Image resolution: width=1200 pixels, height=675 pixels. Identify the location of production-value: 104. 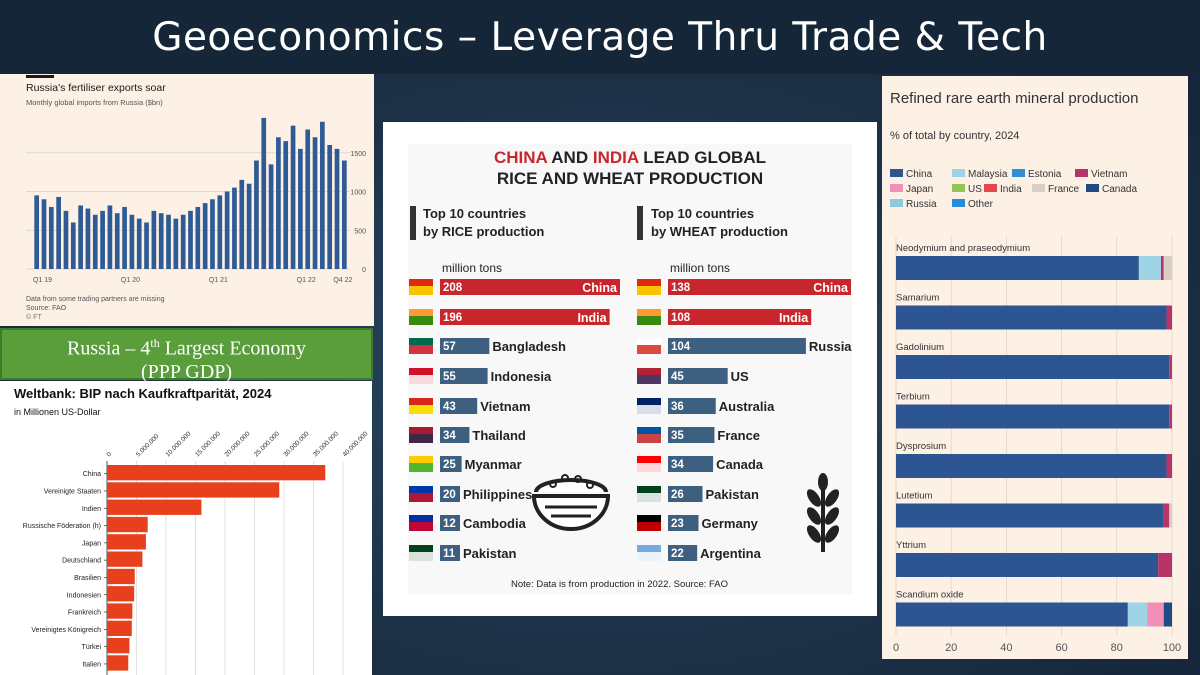
(681, 347).